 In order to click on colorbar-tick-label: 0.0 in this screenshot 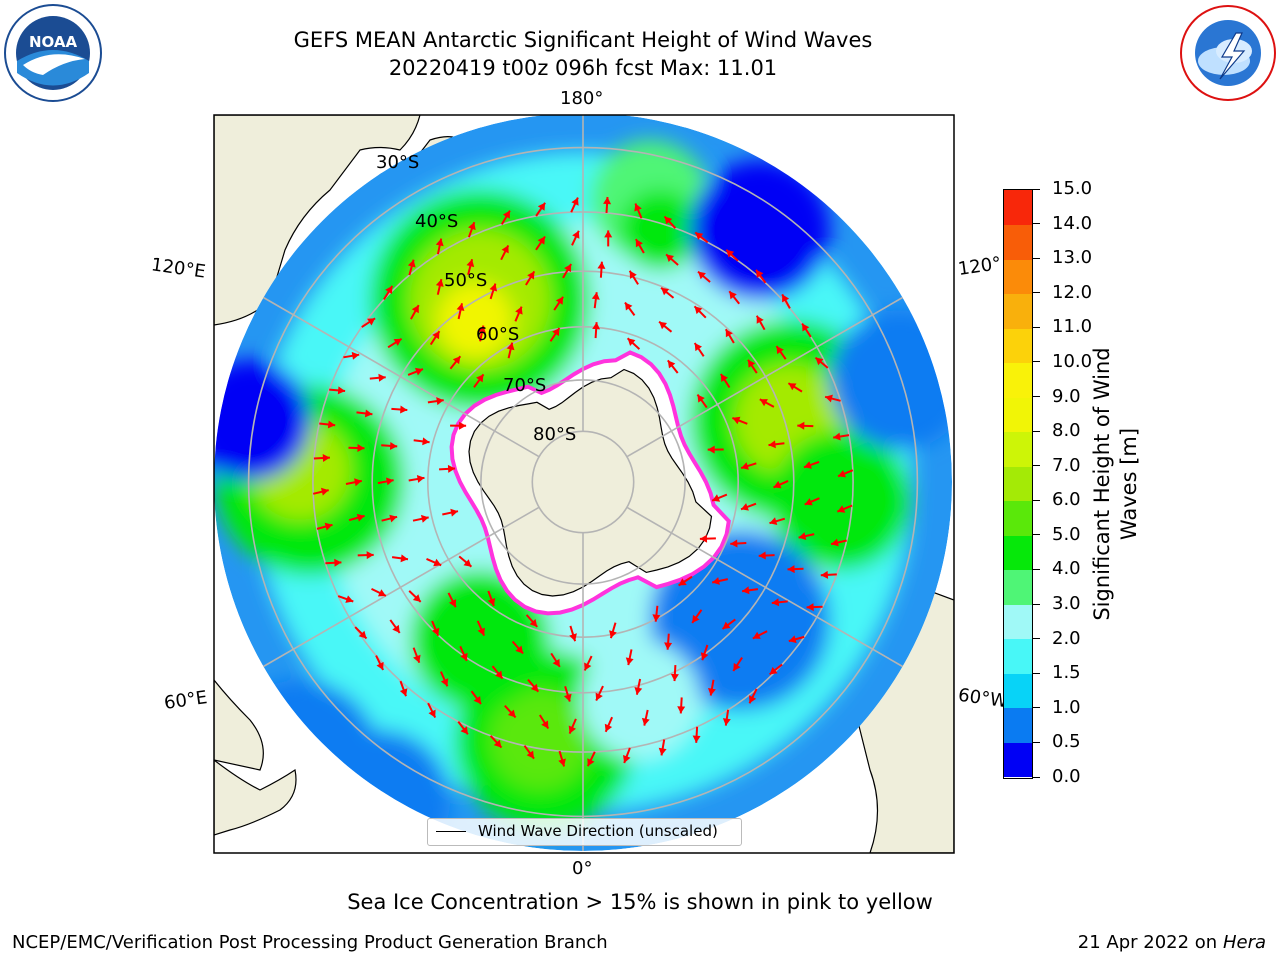, I will do `click(1066, 776)`.